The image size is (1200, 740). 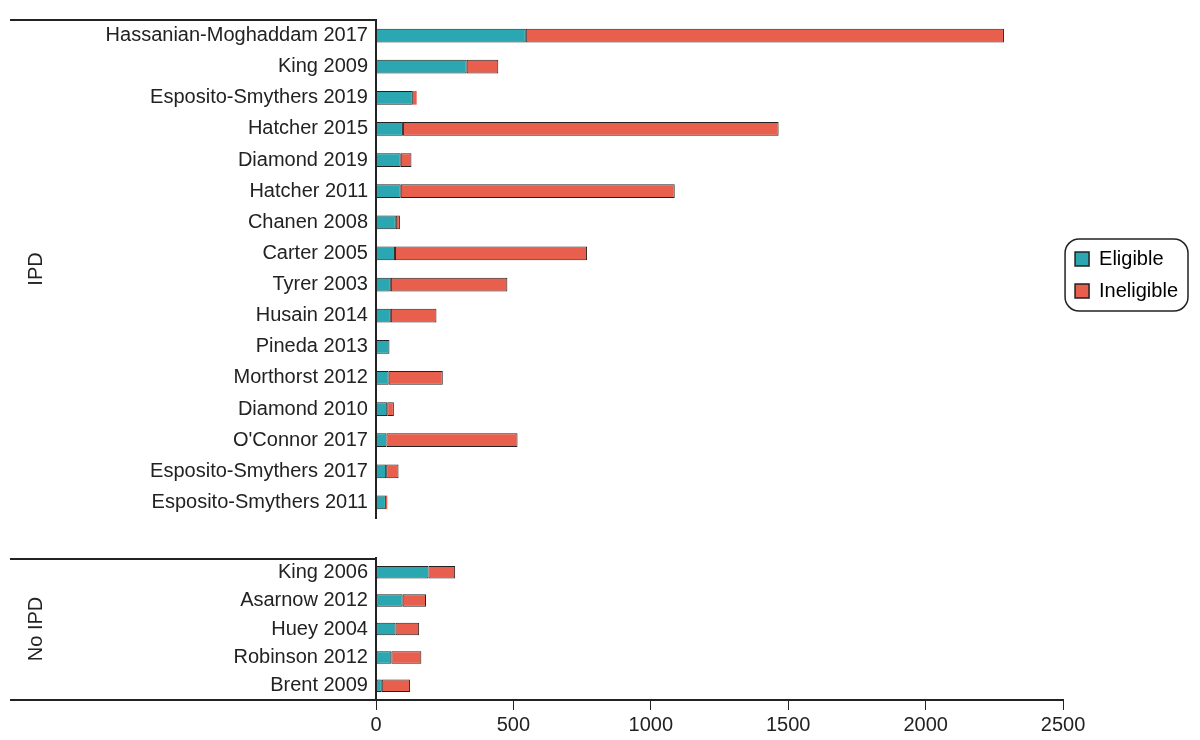 I want to click on y-tick-label: Carter 2005, so click(x=315, y=251).